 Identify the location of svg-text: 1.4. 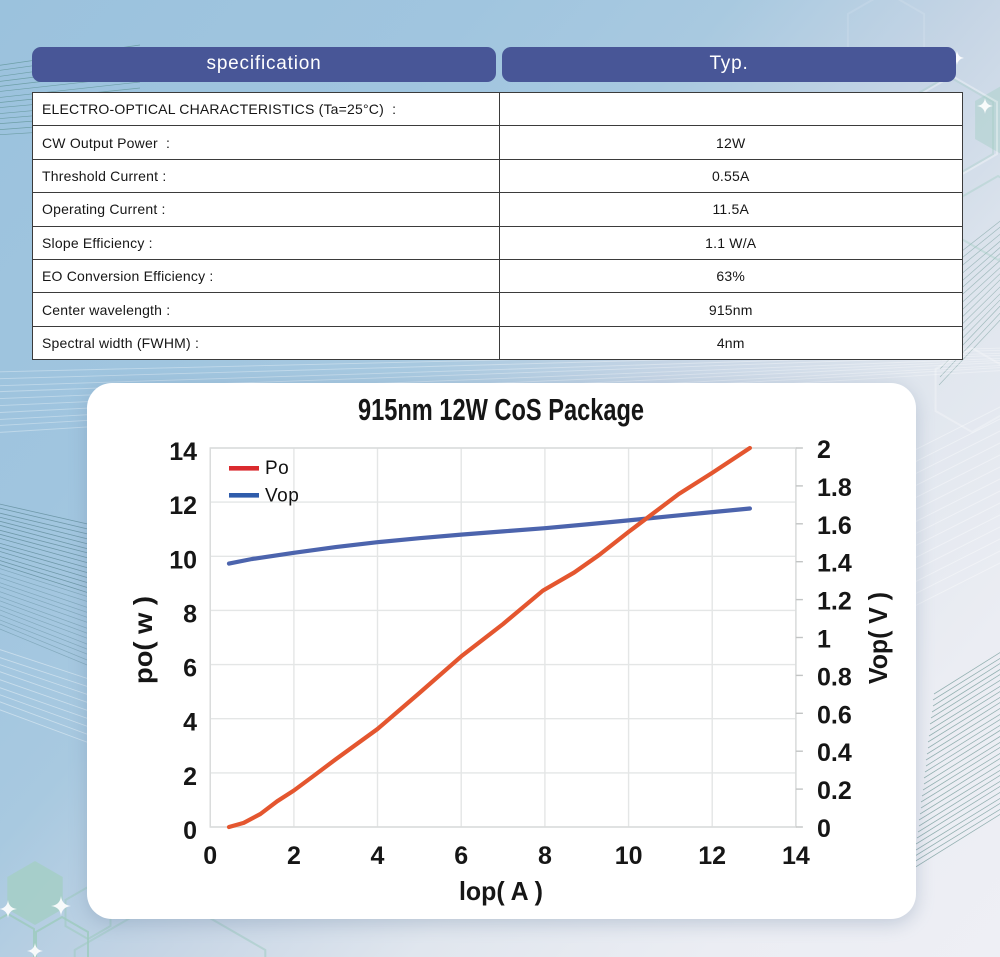
(834, 564).